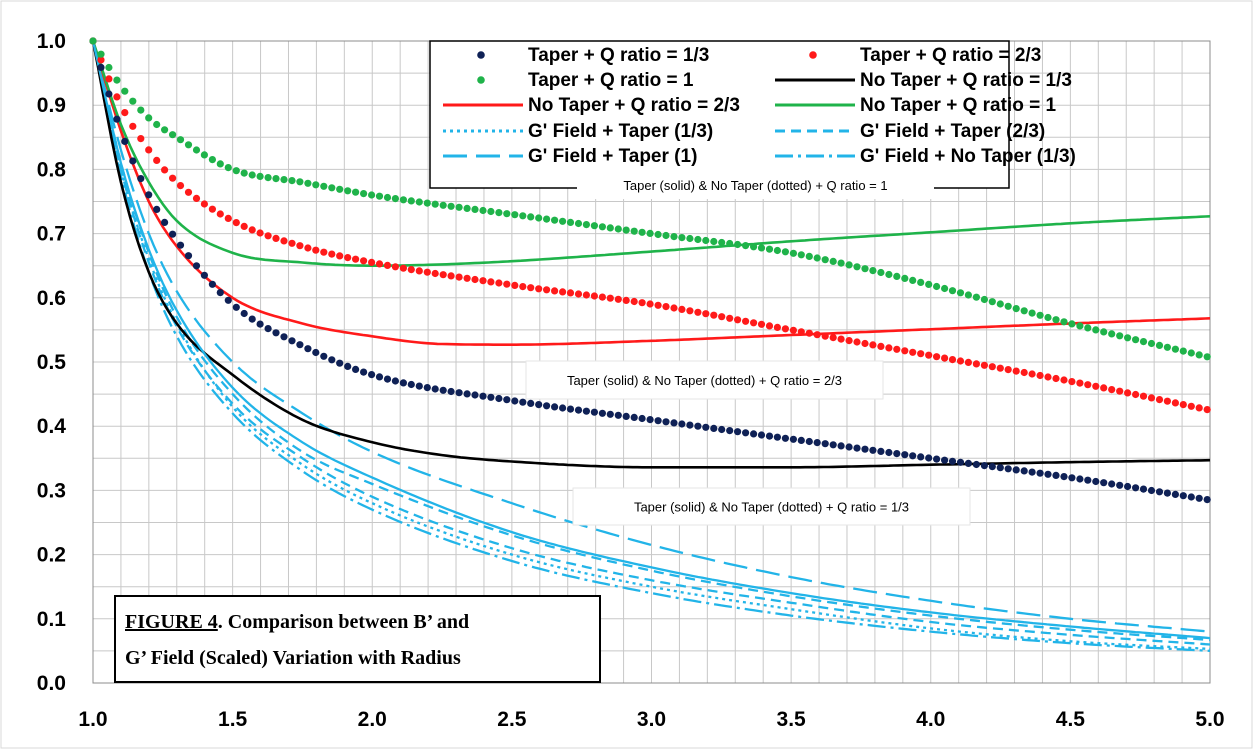  I want to click on legend-item: No Taper + Q ratio = 1/3, so click(923, 80).